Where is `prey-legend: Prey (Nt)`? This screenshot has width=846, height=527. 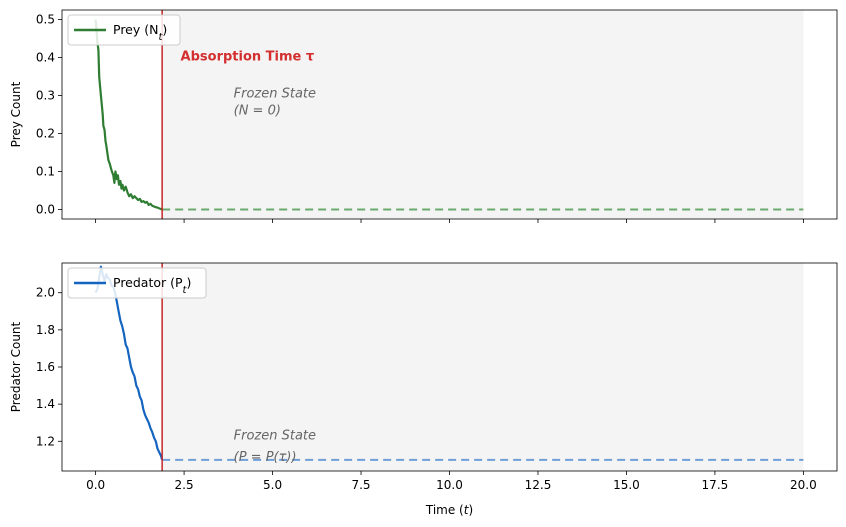 prey-legend: Prey (Nt) is located at coordinates (124, 30).